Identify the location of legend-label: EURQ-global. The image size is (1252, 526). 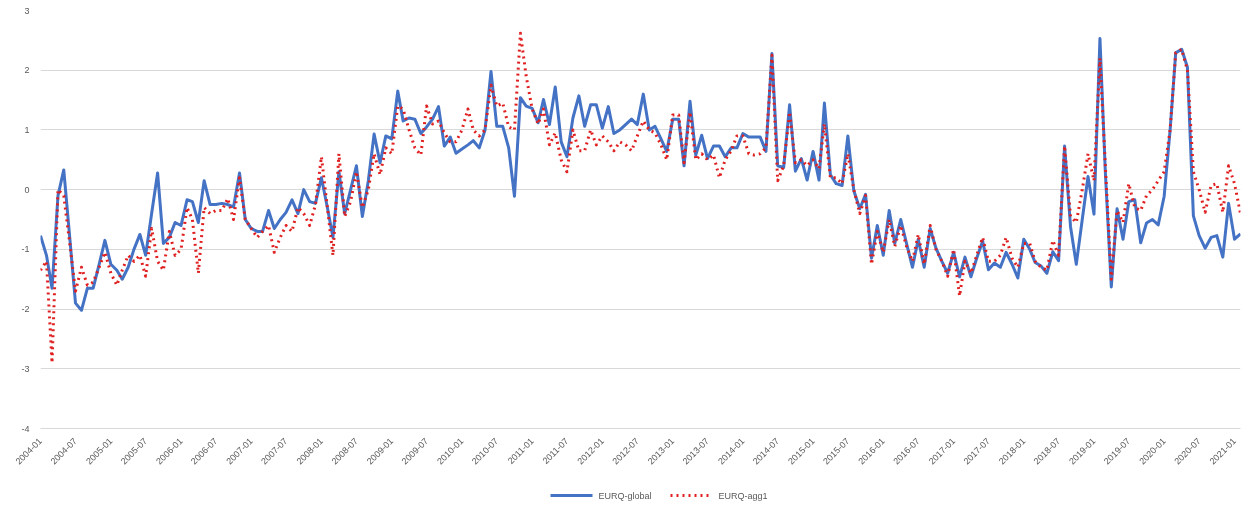
(625, 495).